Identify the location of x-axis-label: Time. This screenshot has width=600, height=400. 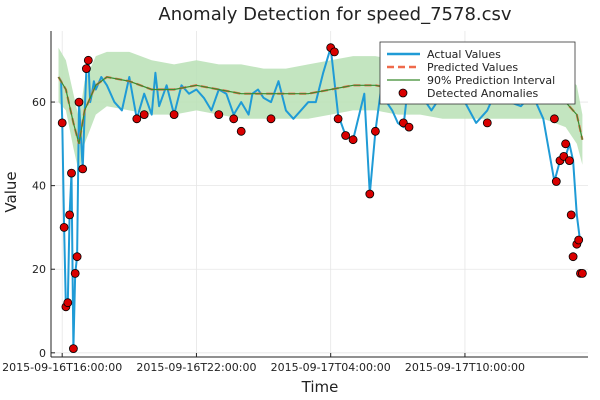
(320, 387).